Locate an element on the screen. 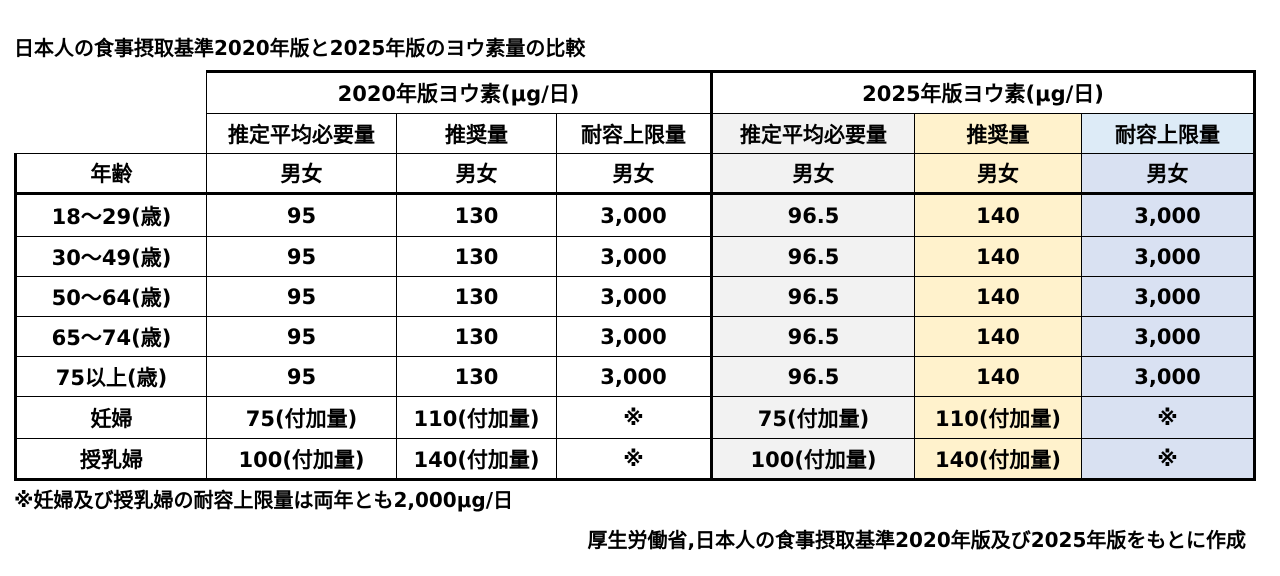  table-row: 2020年版ヨウ素(μg/日) 2025年版ヨウ素(μg/日) is located at coordinates (635, 112).